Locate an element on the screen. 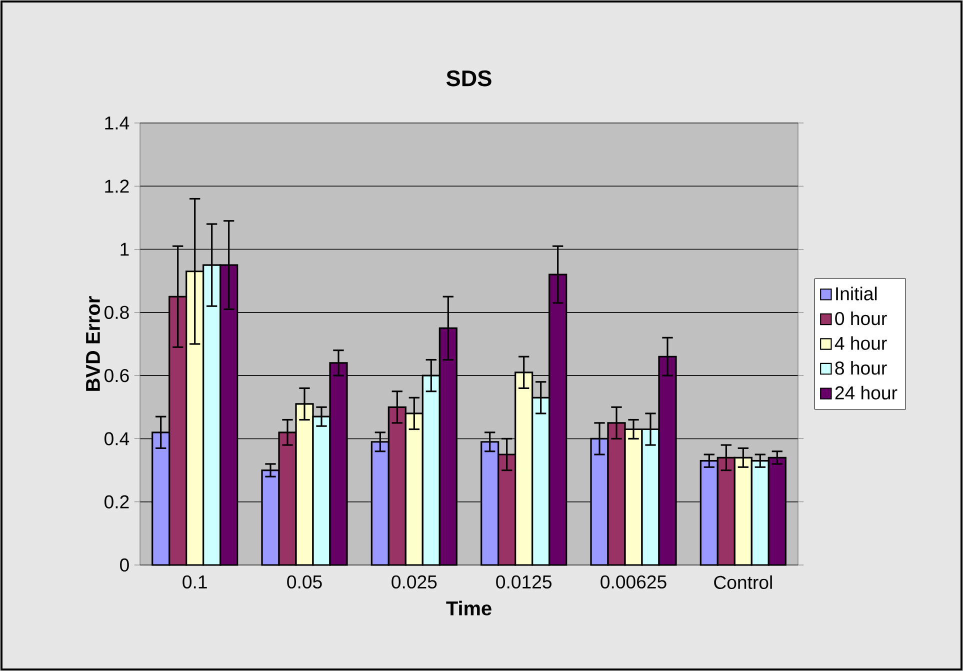  x-tick-label: 0.025 is located at coordinates (414, 582).